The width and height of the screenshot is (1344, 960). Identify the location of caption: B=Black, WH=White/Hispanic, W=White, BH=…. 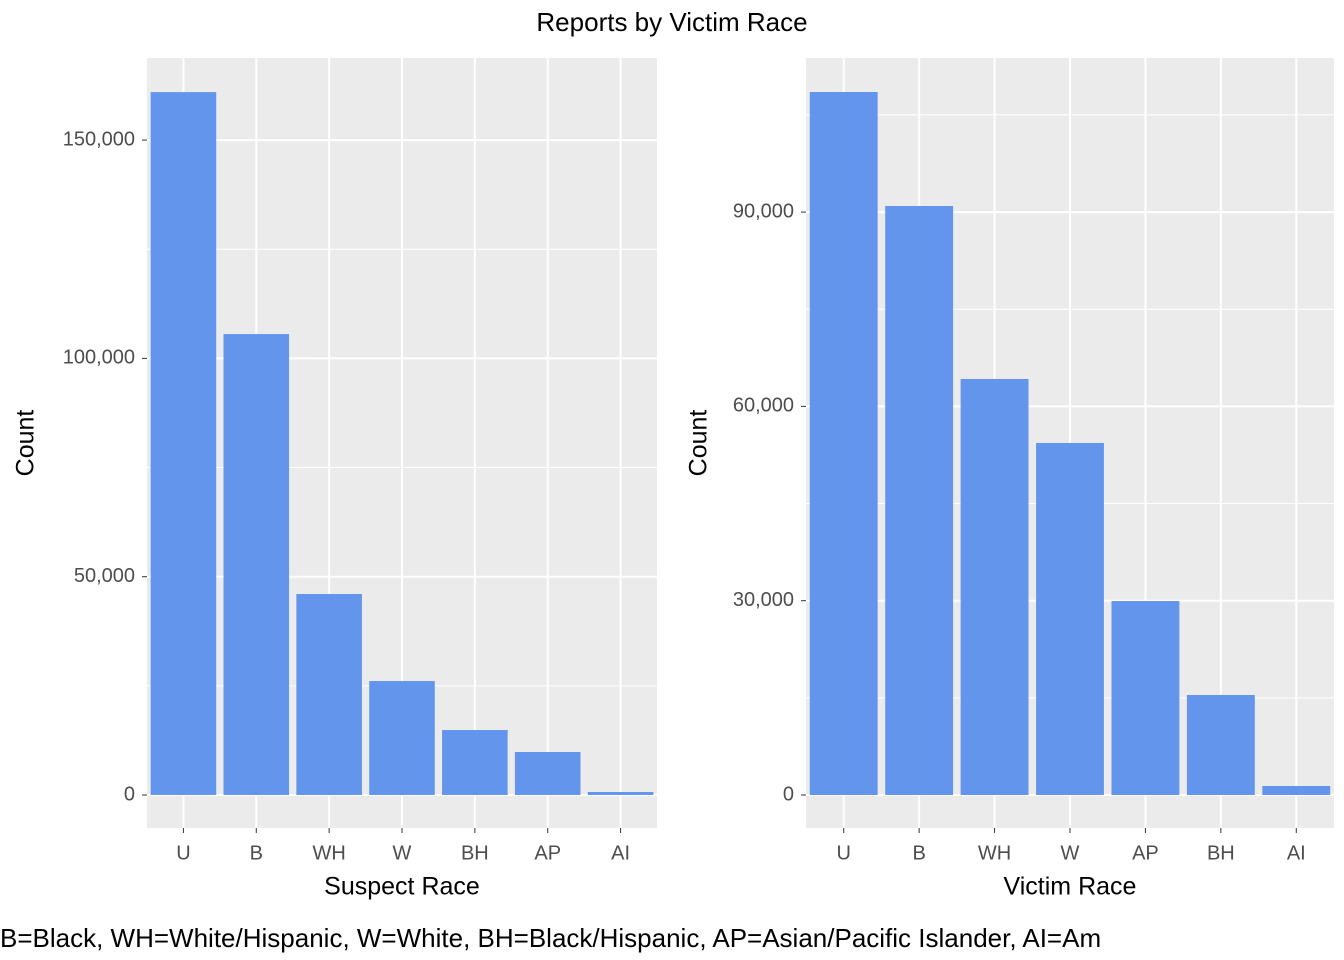
(550, 938).